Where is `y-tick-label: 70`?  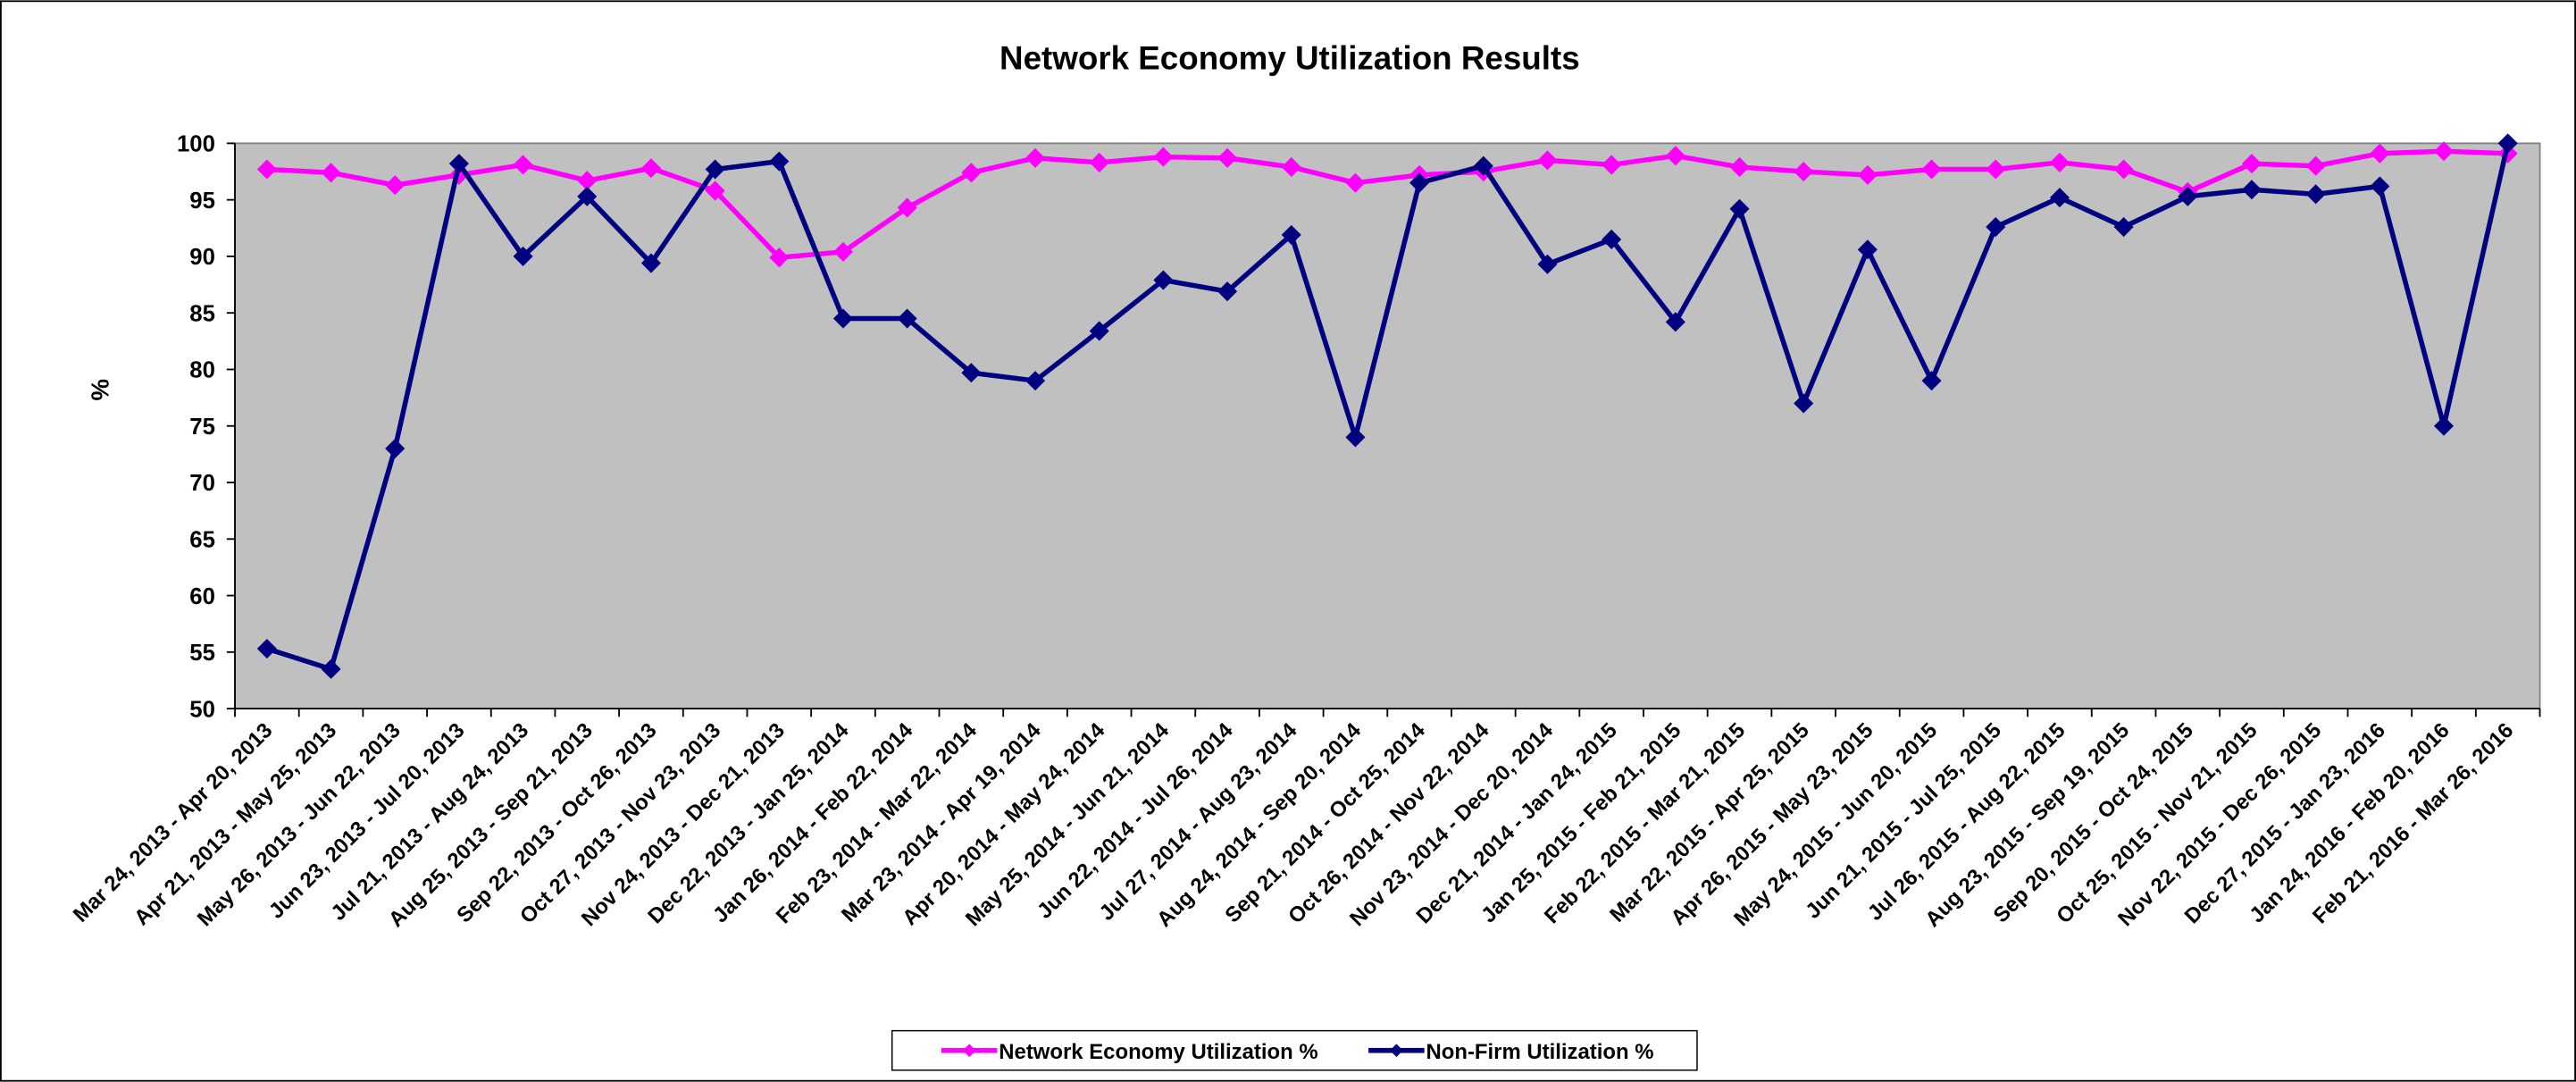 y-tick-label: 70 is located at coordinates (202, 483).